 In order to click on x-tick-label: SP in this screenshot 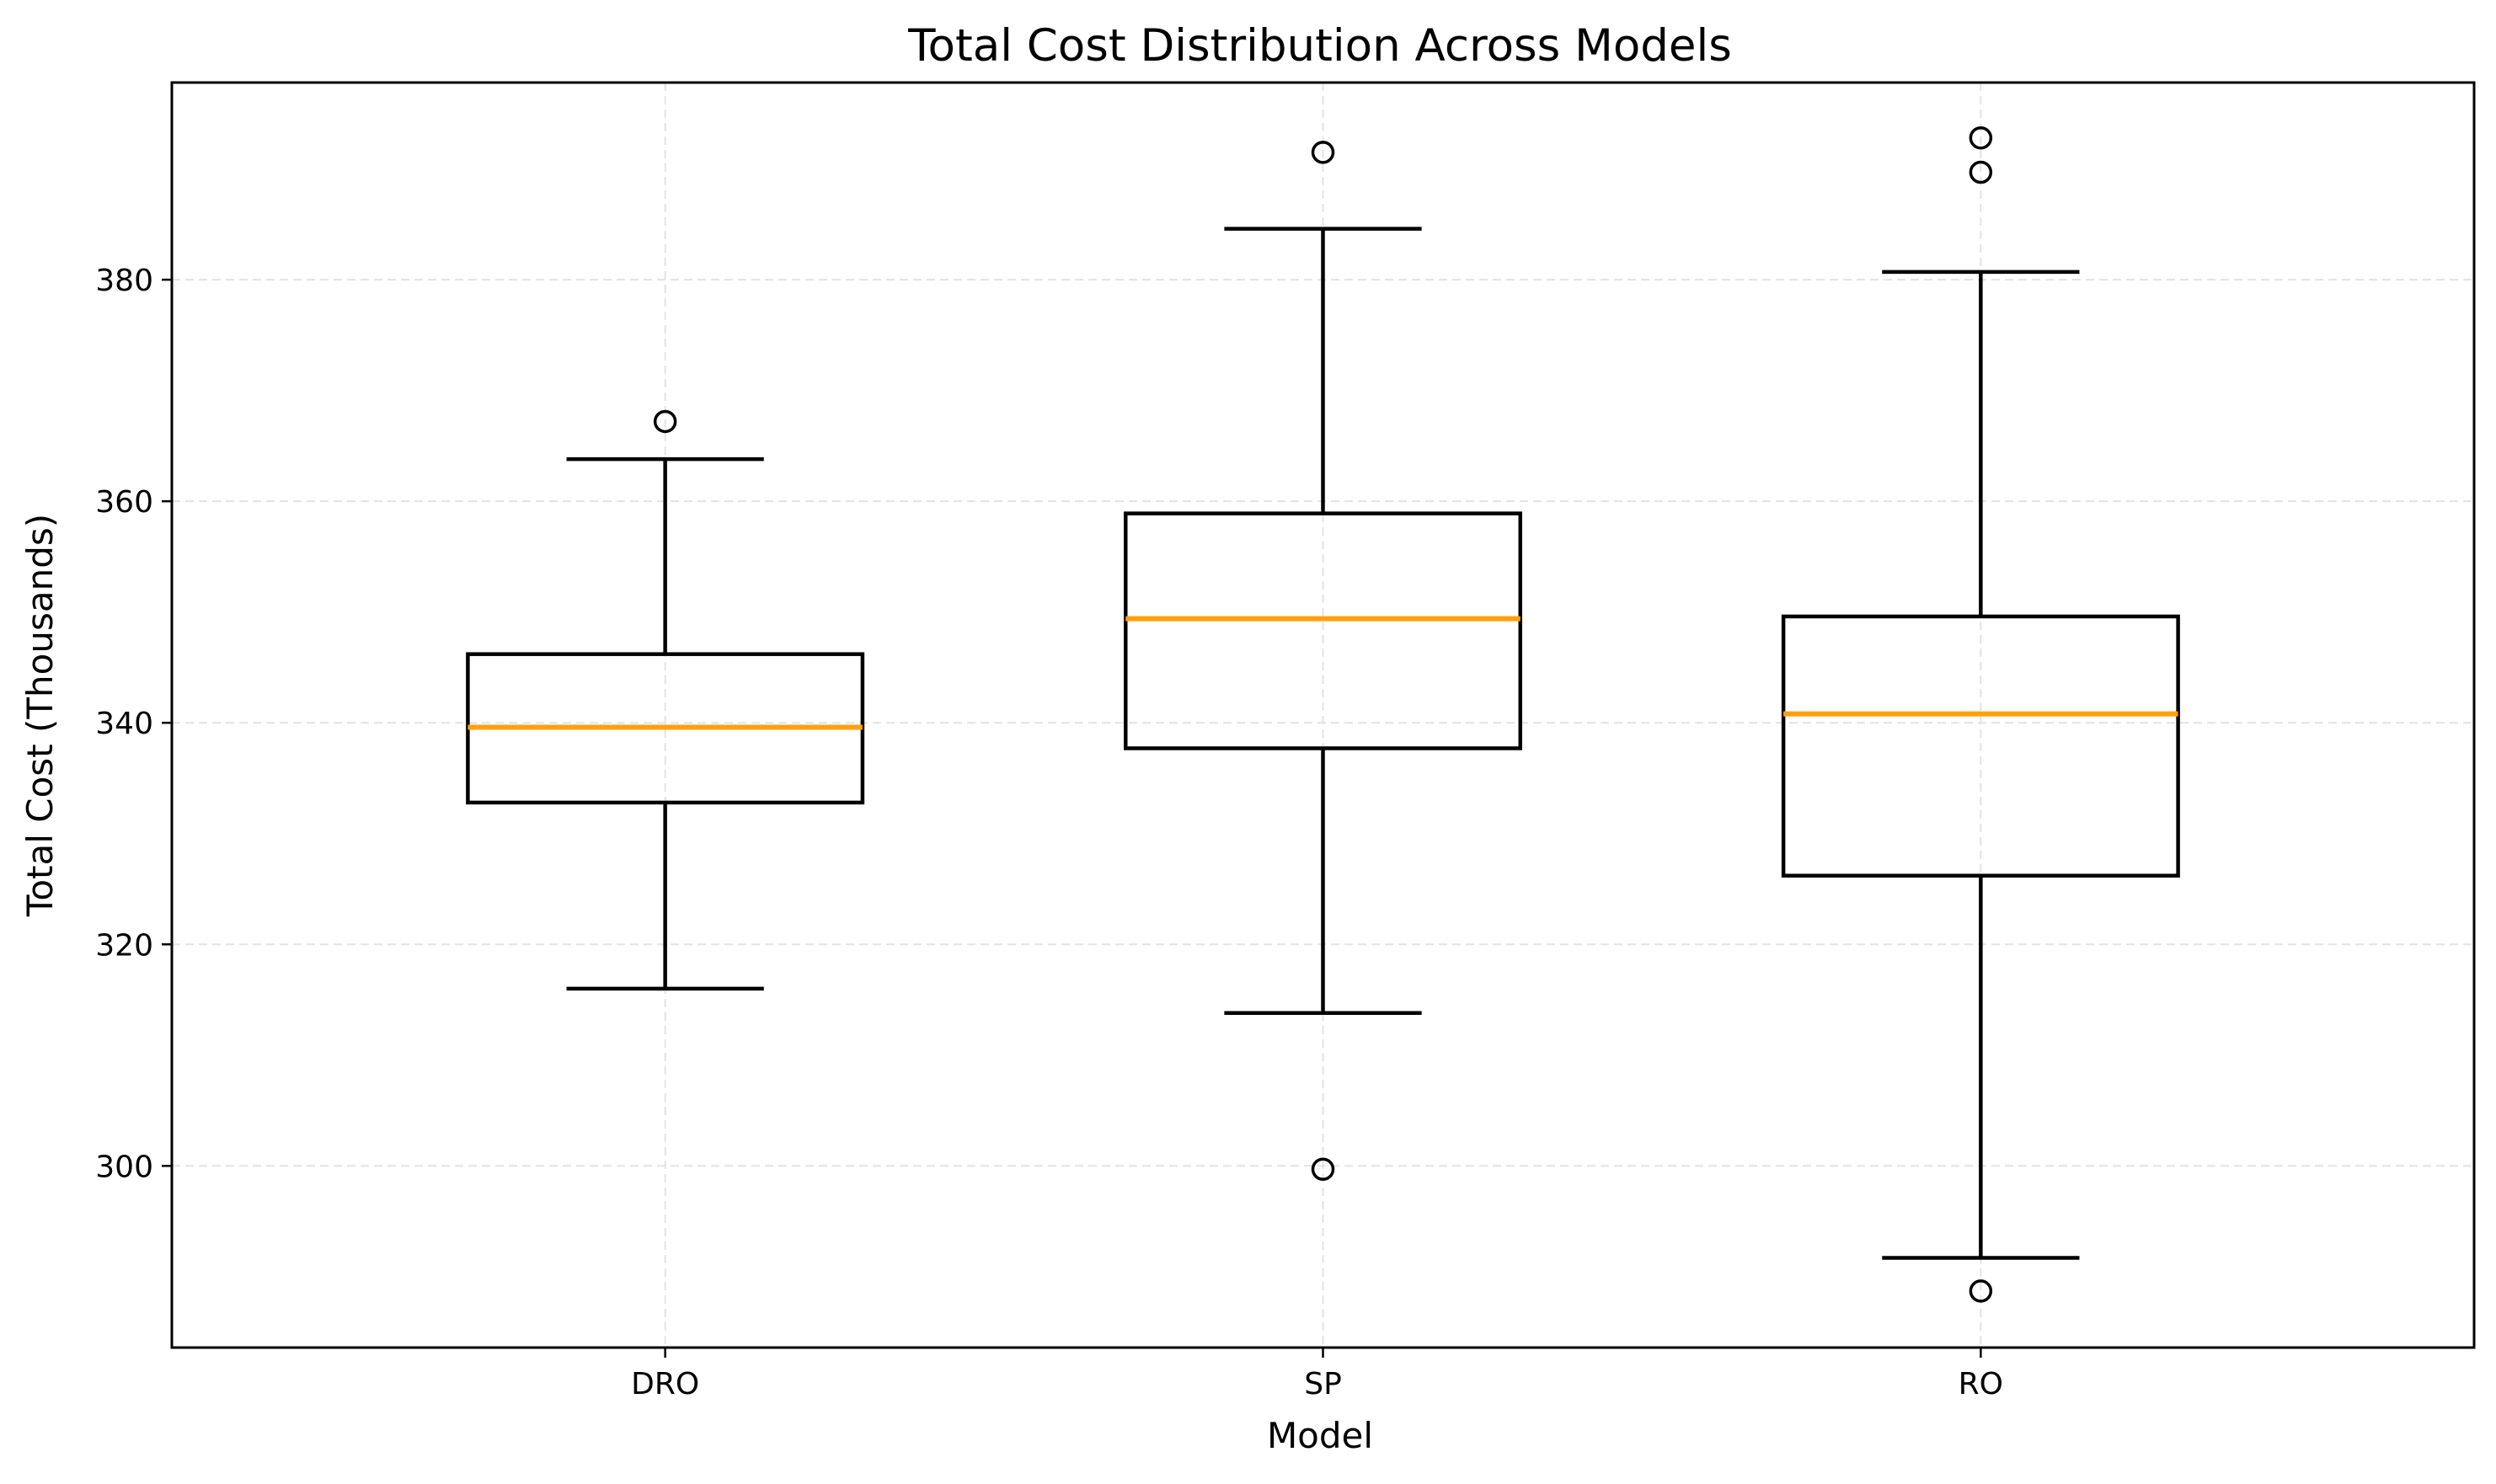, I will do `click(1323, 1384)`.